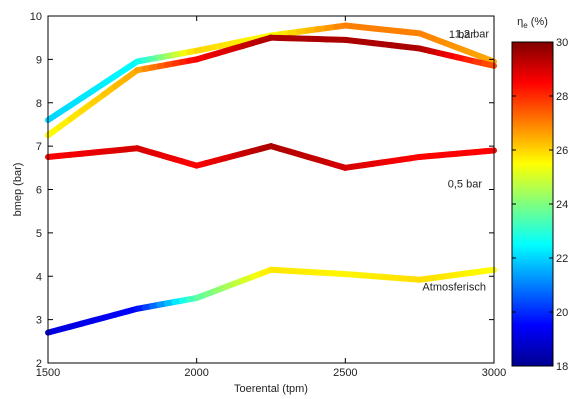  What do you see at coordinates (271, 157) in the screenshot?
I see `series-0-5-bar` at bounding box center [271, 157].